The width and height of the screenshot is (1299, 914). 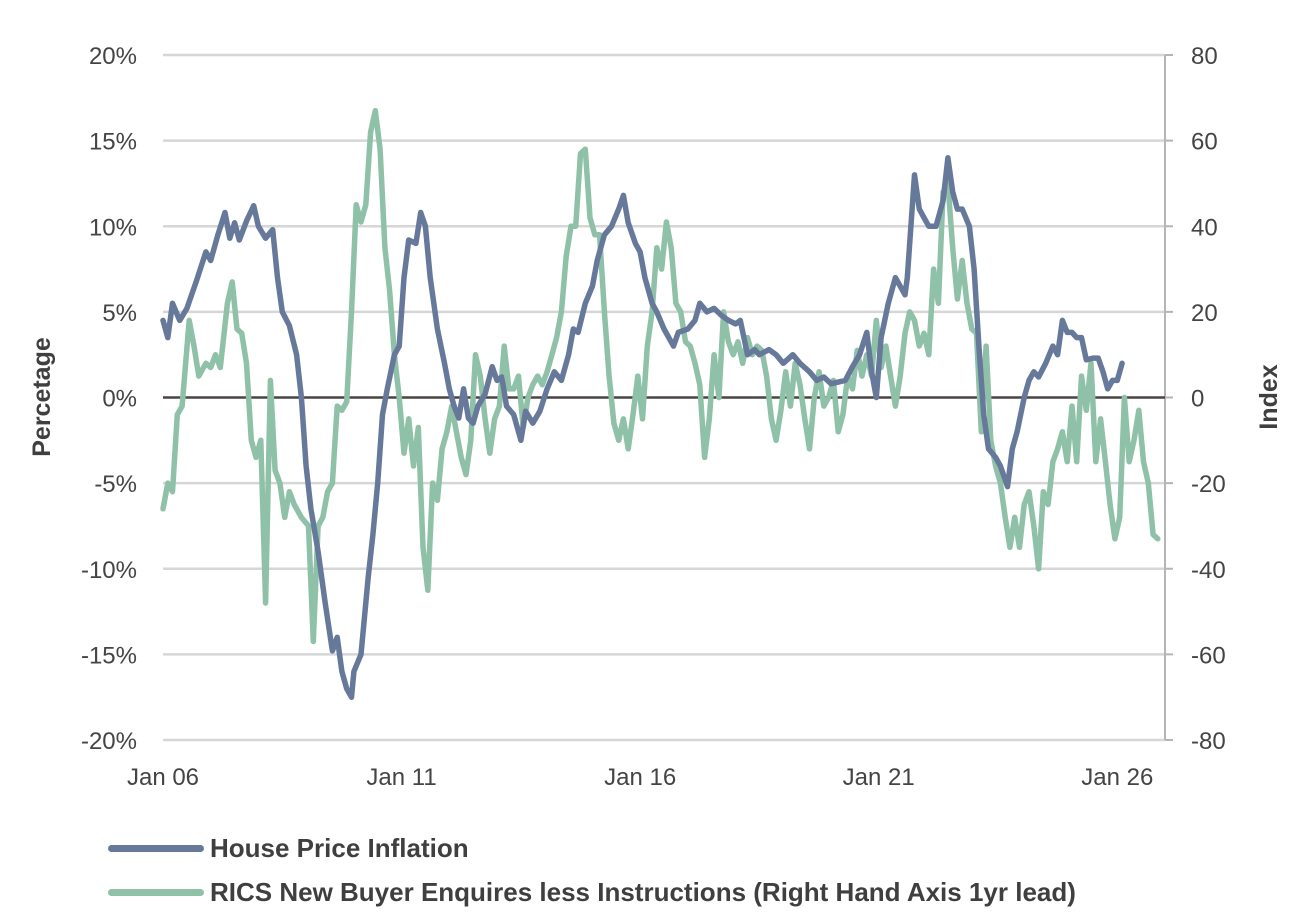 What do you see at coordinates (113, 142) in the screenshot?
I see `left-tick-label: 15%` at bounding box center [113, 142].